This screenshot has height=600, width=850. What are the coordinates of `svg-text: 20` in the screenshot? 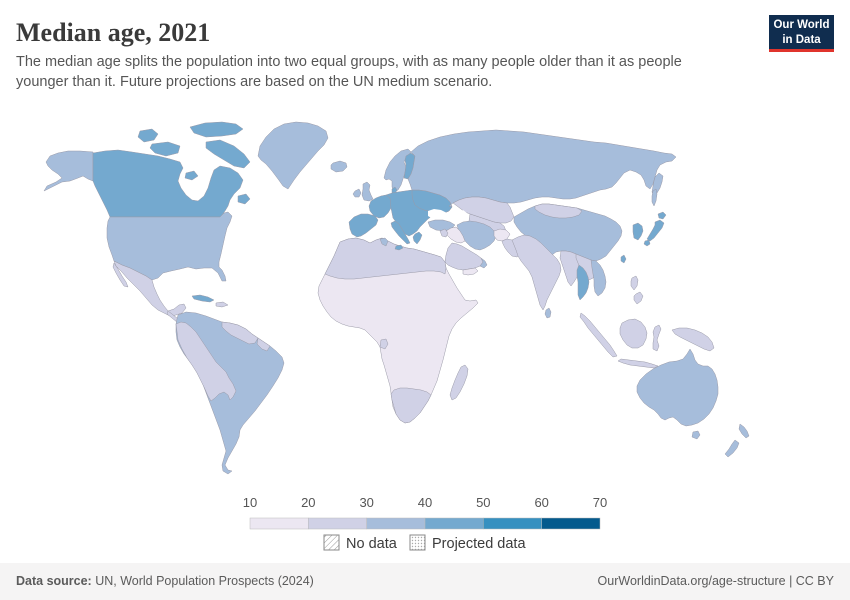 It's located at (308, 502).